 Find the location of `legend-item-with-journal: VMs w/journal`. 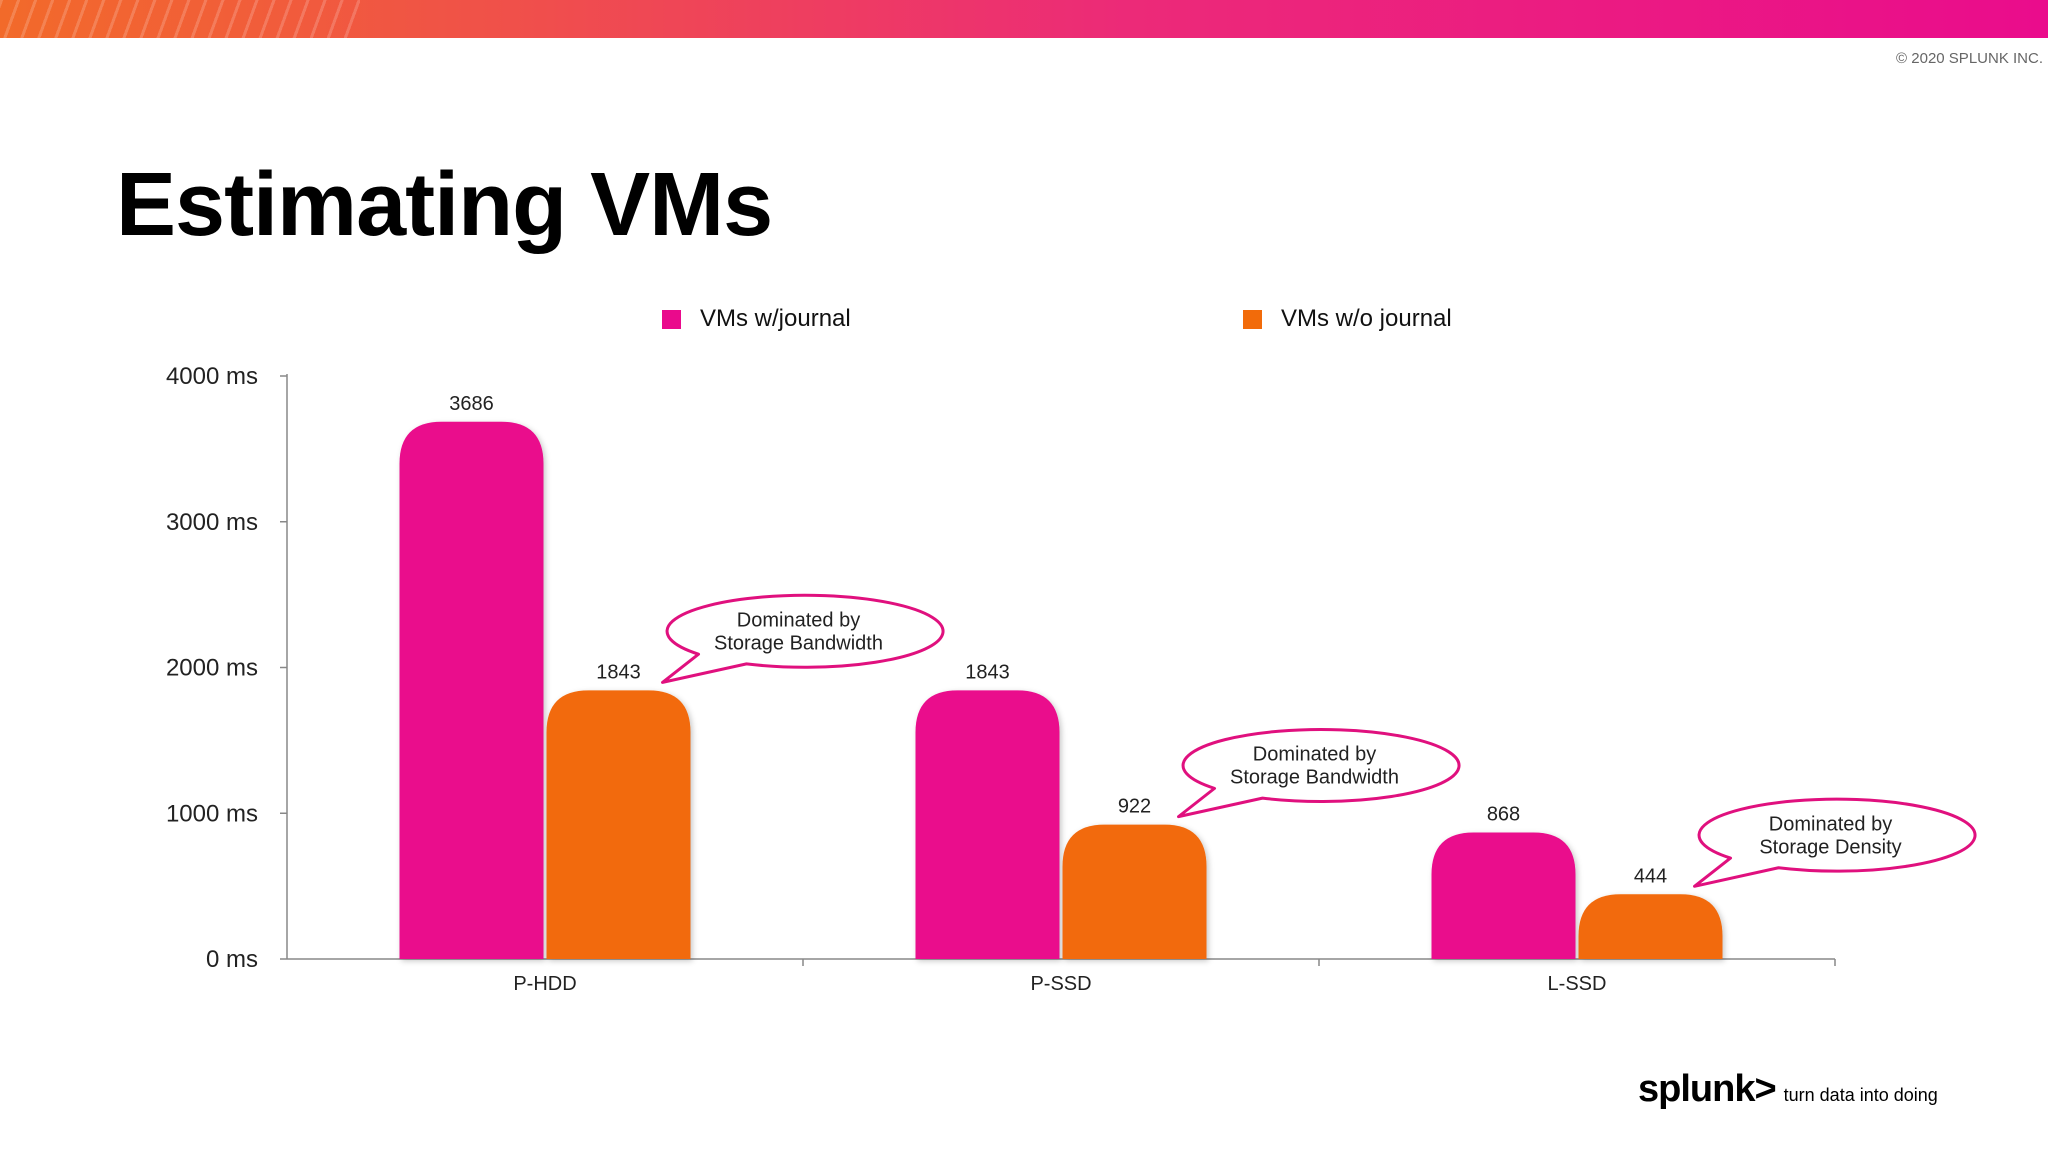

legend-item-with-journal: VMs w/journal is located at coordinates (756, 319).